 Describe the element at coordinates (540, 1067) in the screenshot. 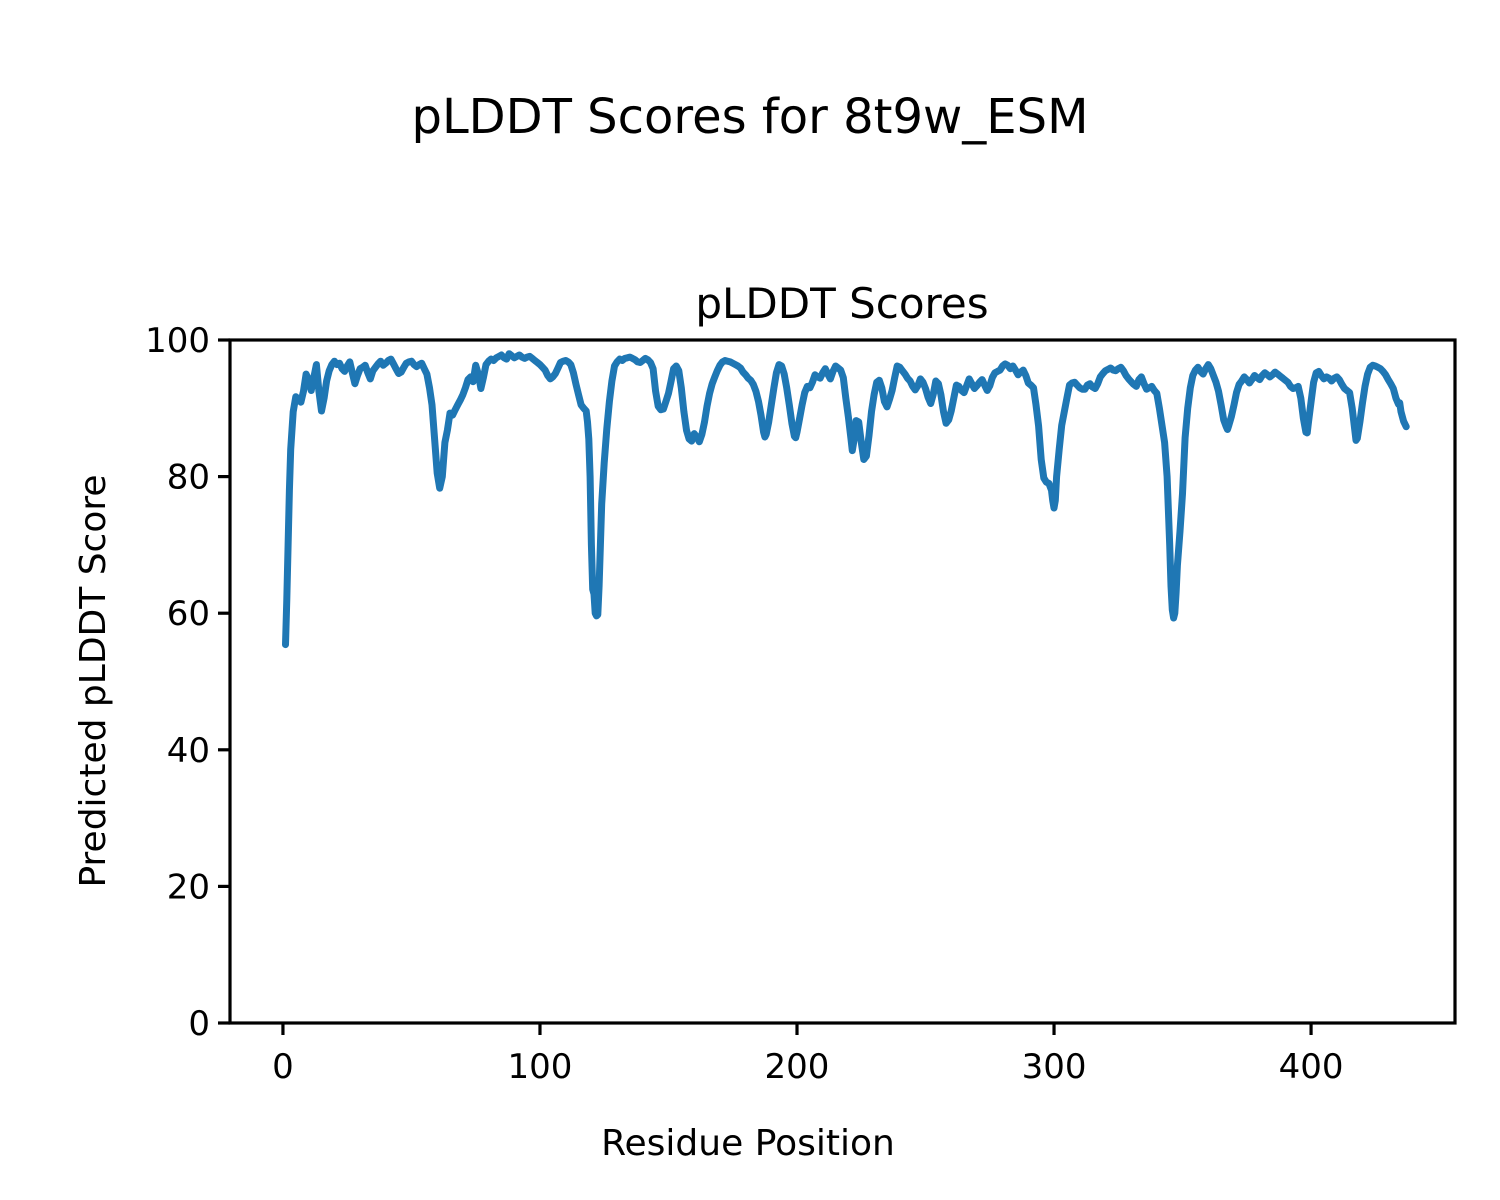

I see `x-tick-label: 100` at that location.